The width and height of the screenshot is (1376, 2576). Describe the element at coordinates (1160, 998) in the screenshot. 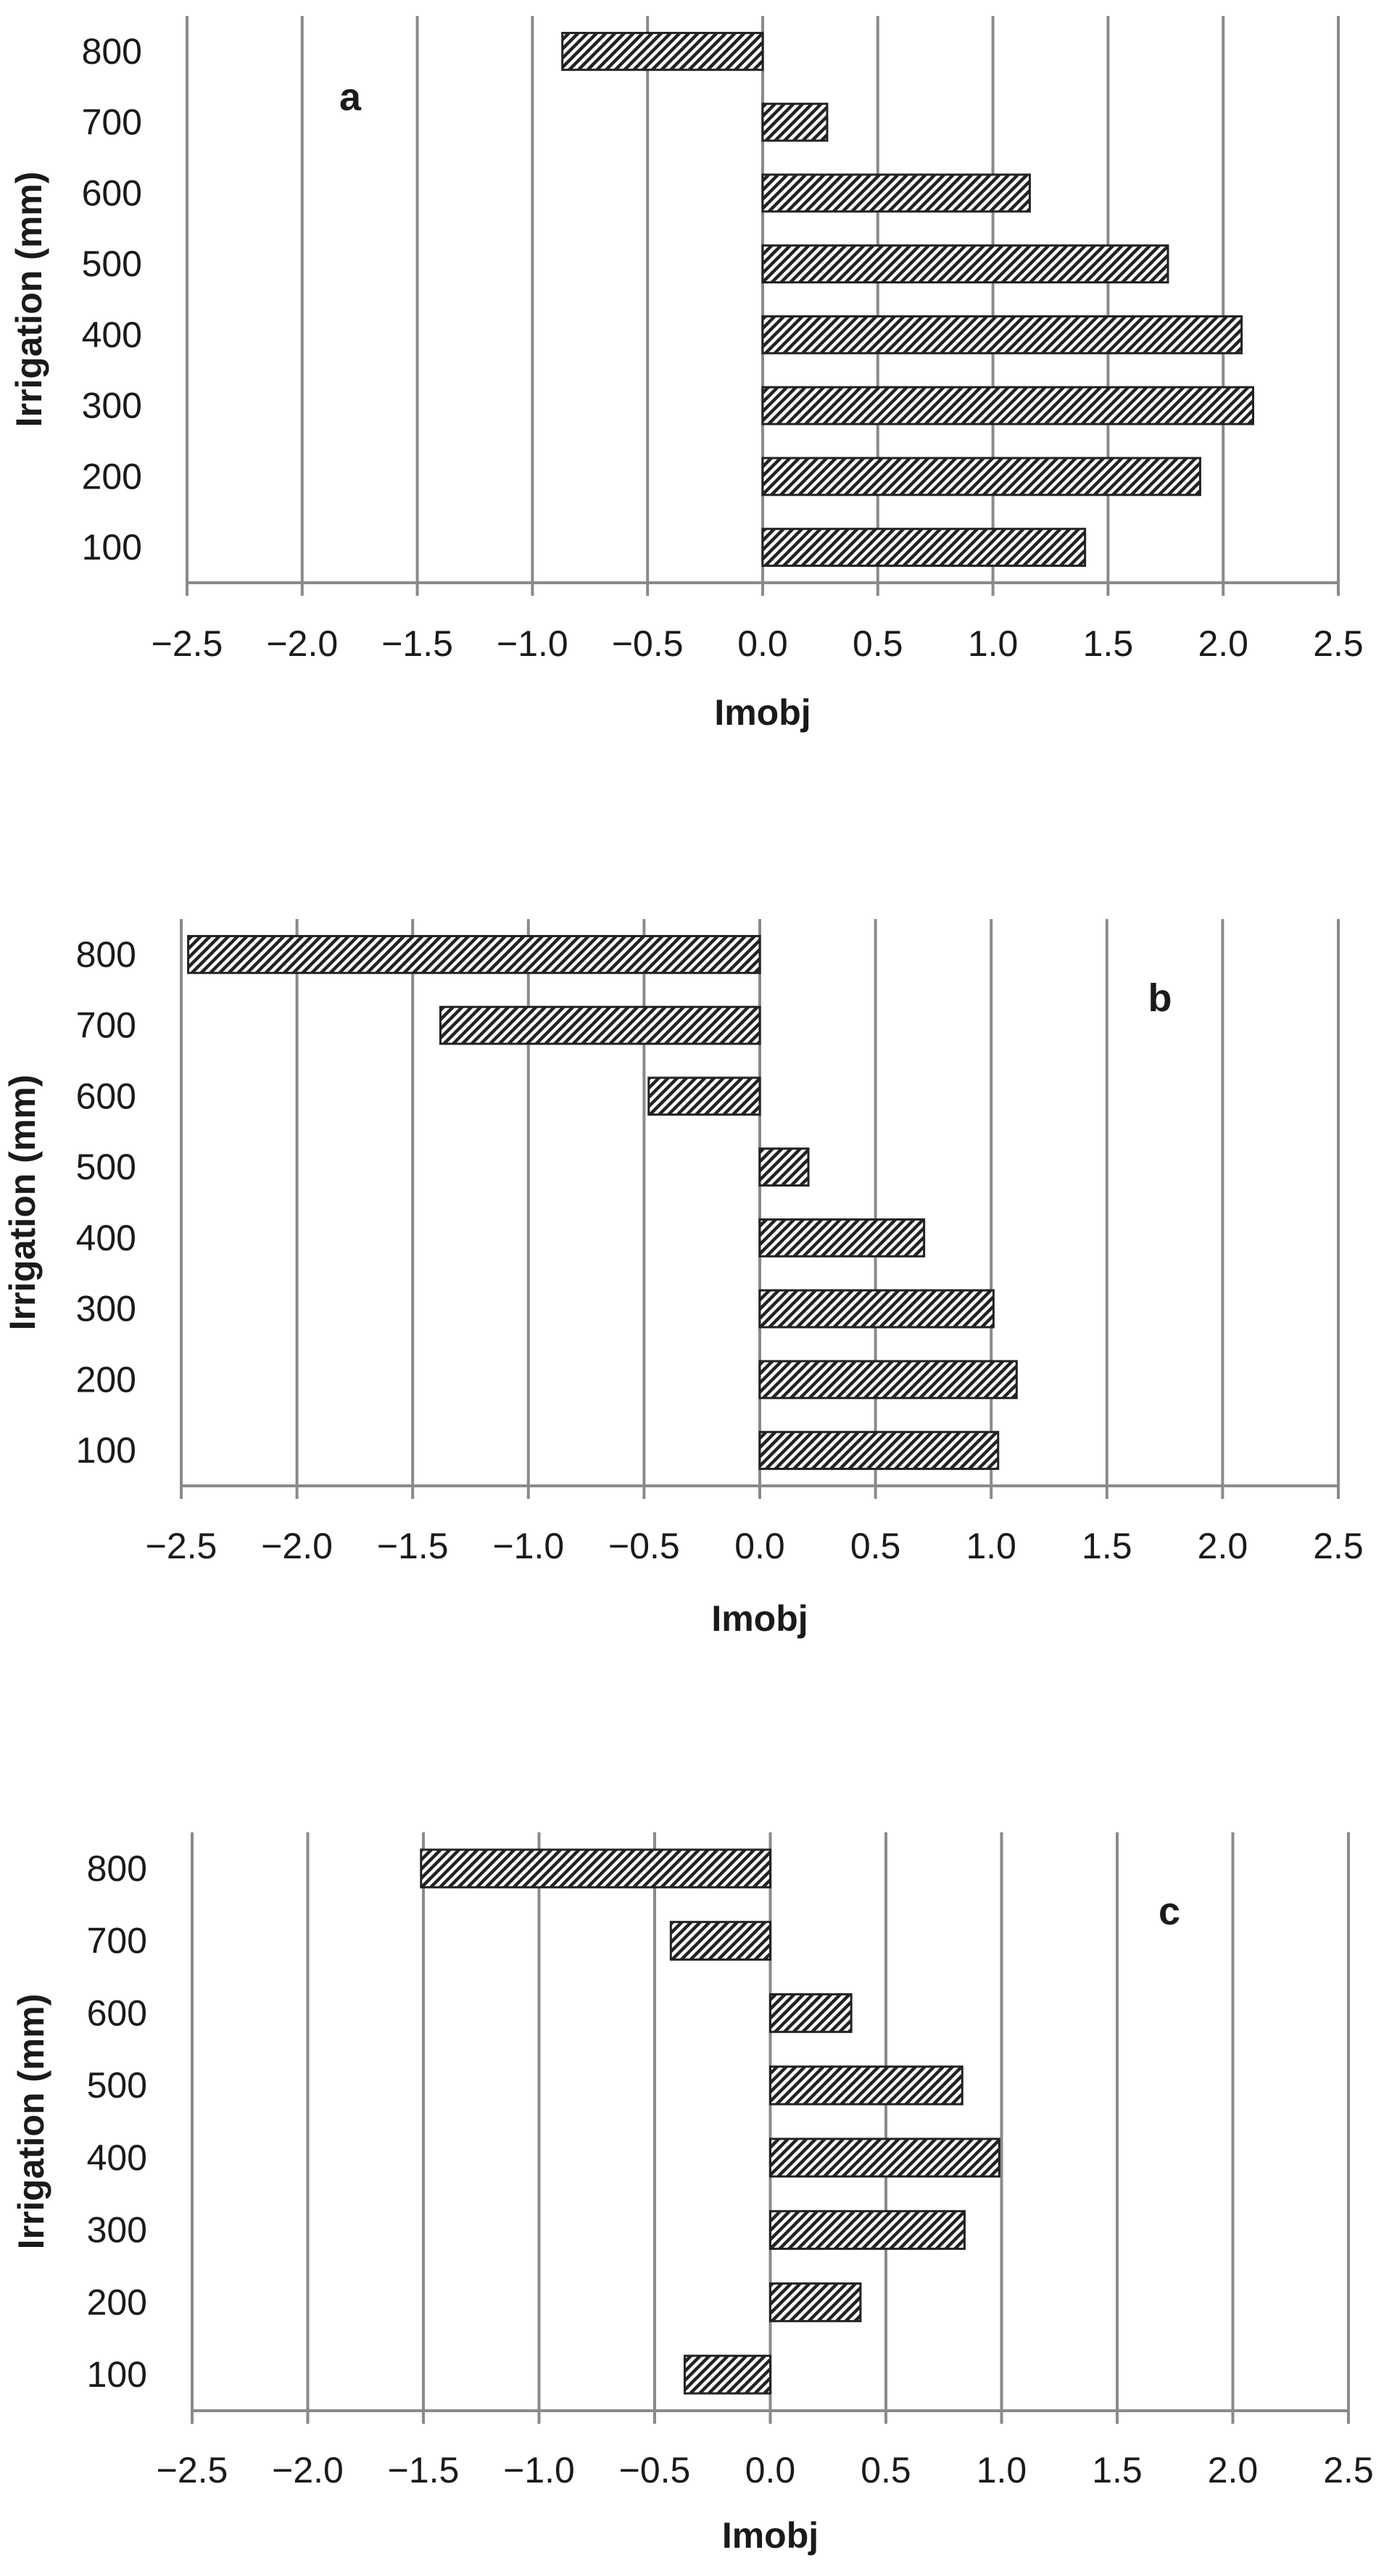

I see `panel-label: b` at that location.